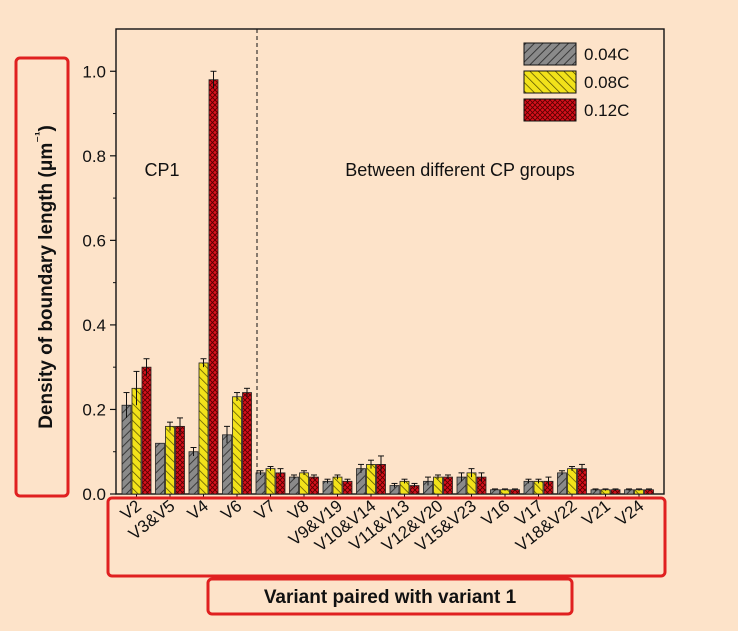 The width and height of the screenshot is (738, 631). I want to click on bar-0.12C-V2, so click(146, 430).